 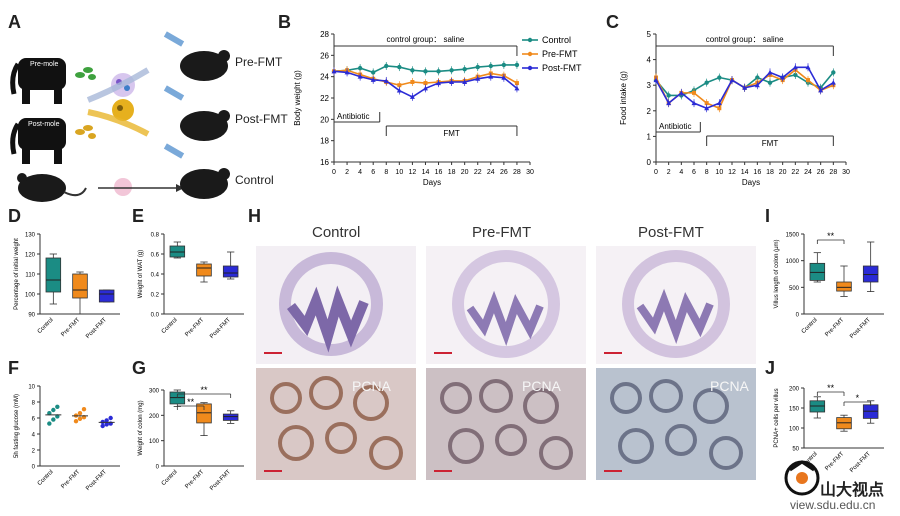 What do you see at coordinates (141, 427) in the screenshot?
I see `y-axis-label: Weight of colon (mg)` at bounding box center [141, 427].